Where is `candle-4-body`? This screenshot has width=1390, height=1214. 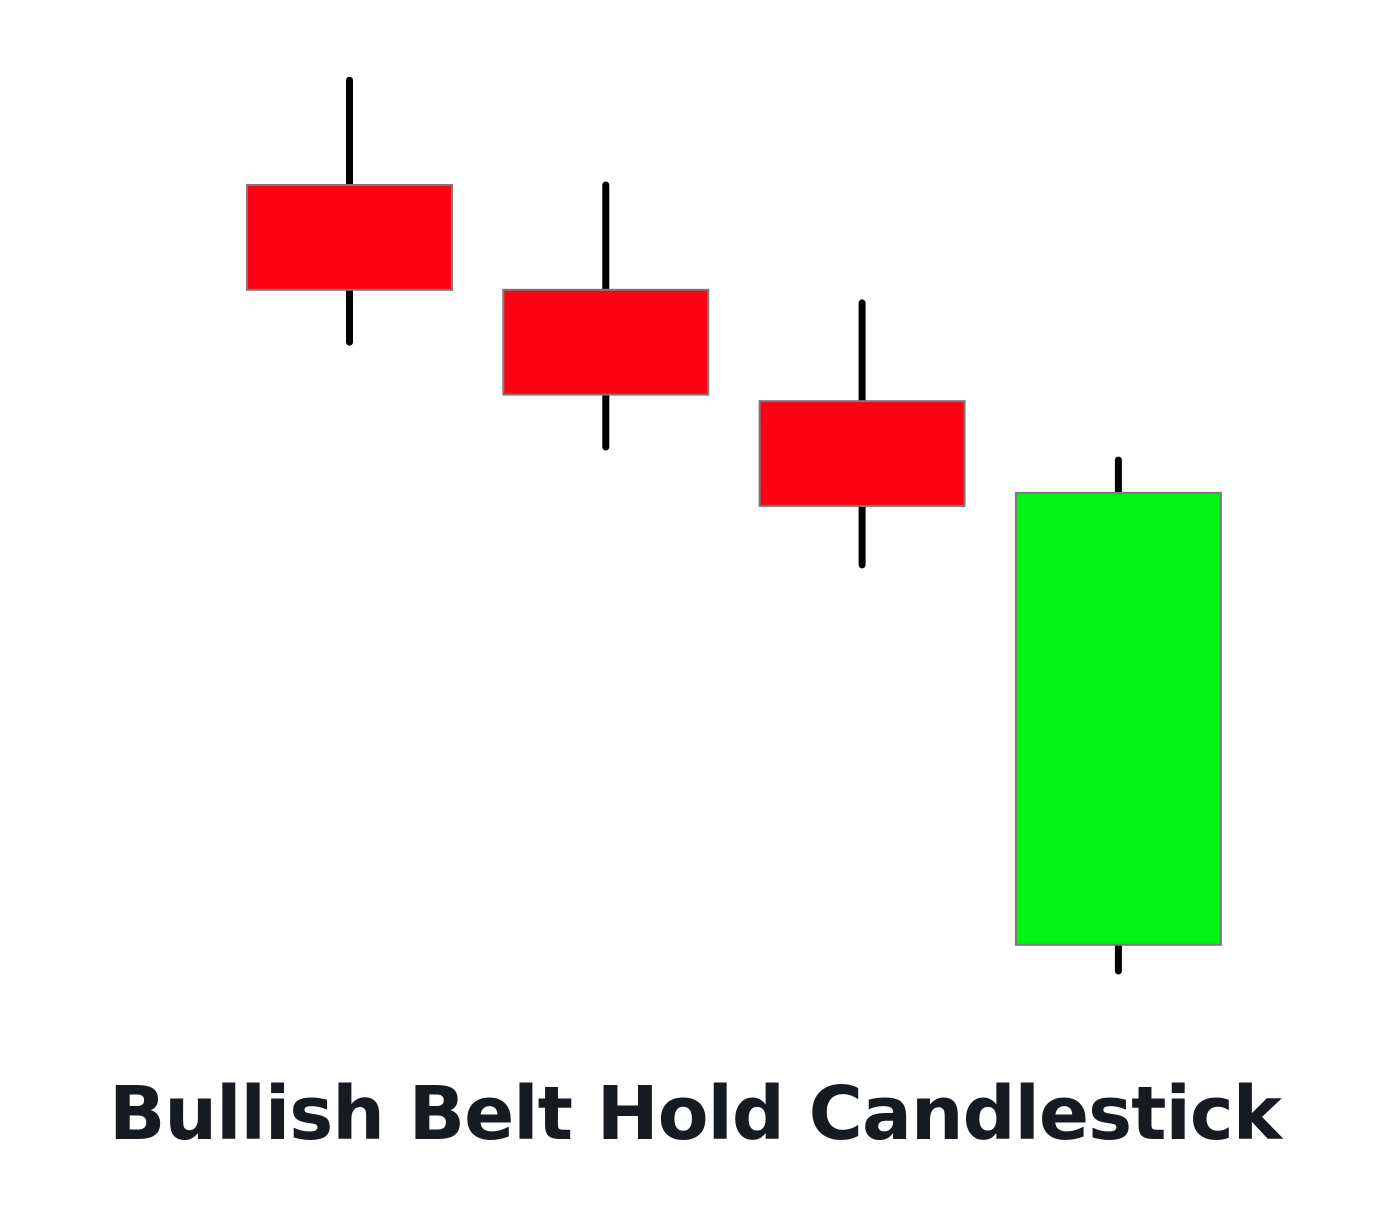 candle-4-body is located at coordinates (1118, 718).